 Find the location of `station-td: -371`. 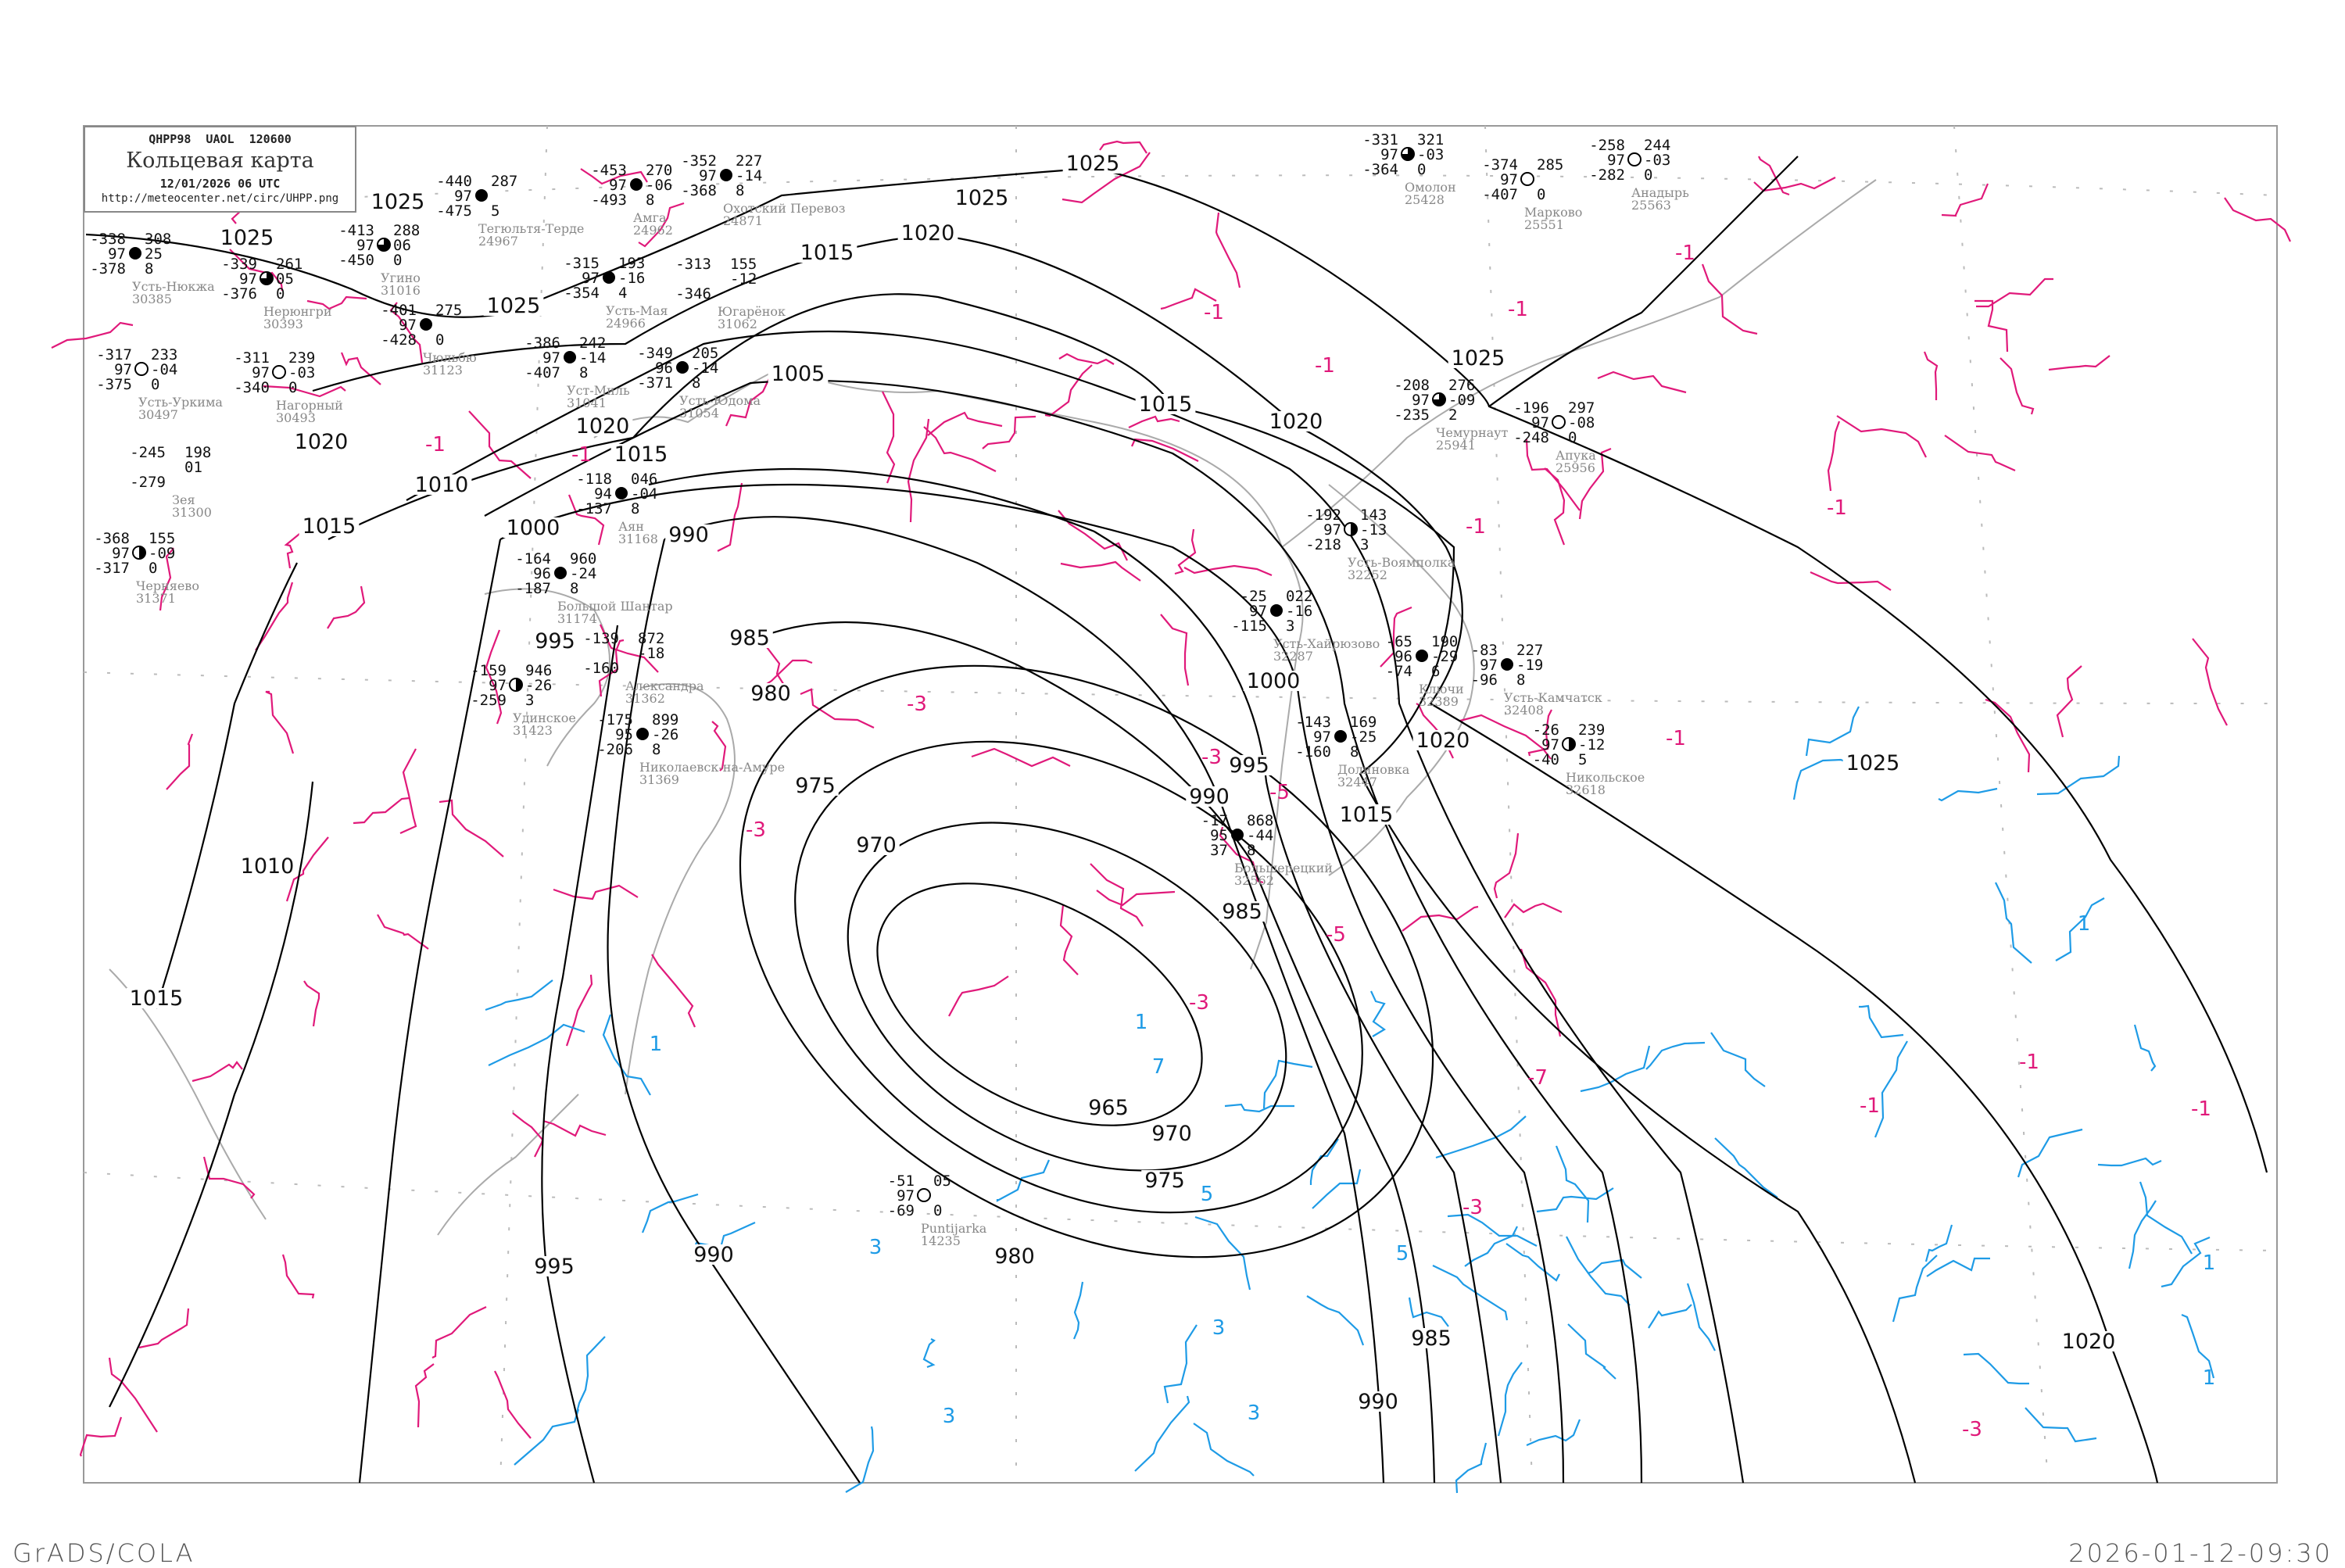

station-td: -371 is located at coordinates (655, 383).